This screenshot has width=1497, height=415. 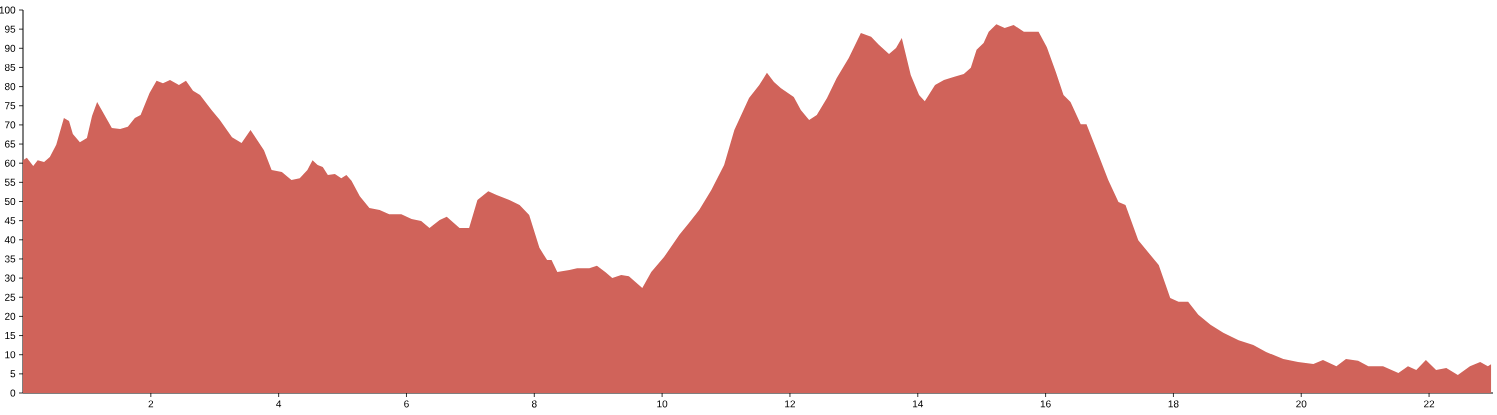 What do you see at coordinates (1045, 404) in the screenshot?
I see `x-tick-label: 16` at bounding box center [1045, 404].